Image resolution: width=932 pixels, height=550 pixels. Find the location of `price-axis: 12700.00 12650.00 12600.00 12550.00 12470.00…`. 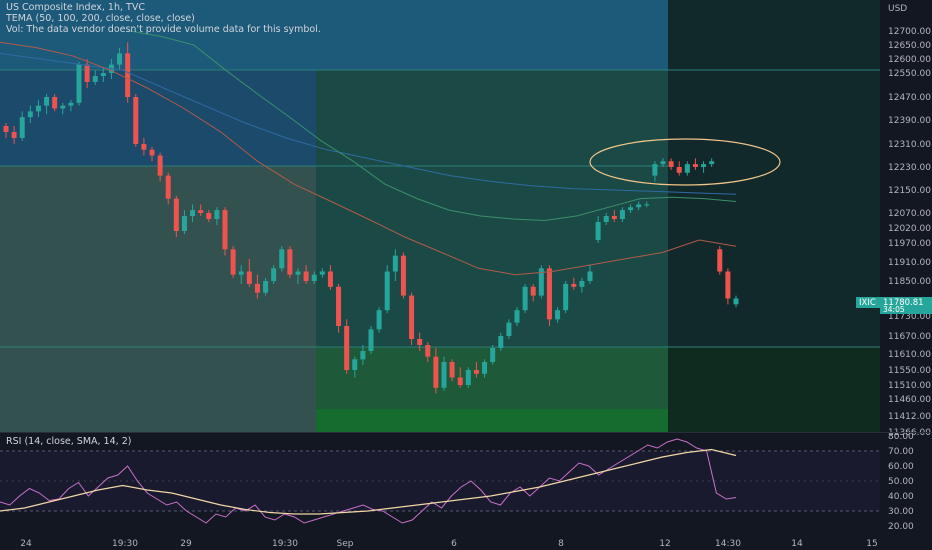

price-axis: 12700.00 12650.00 12600.00 12550.00 12470.00… is located at coordinates (909, 232).